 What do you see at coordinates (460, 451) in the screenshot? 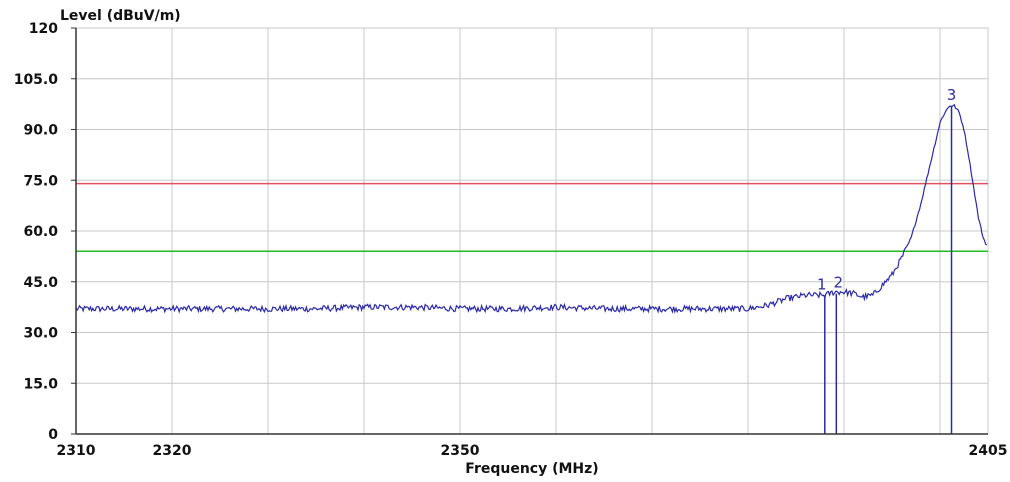
I see `x-tick-label: 2350` at bounding box center [460, 451].